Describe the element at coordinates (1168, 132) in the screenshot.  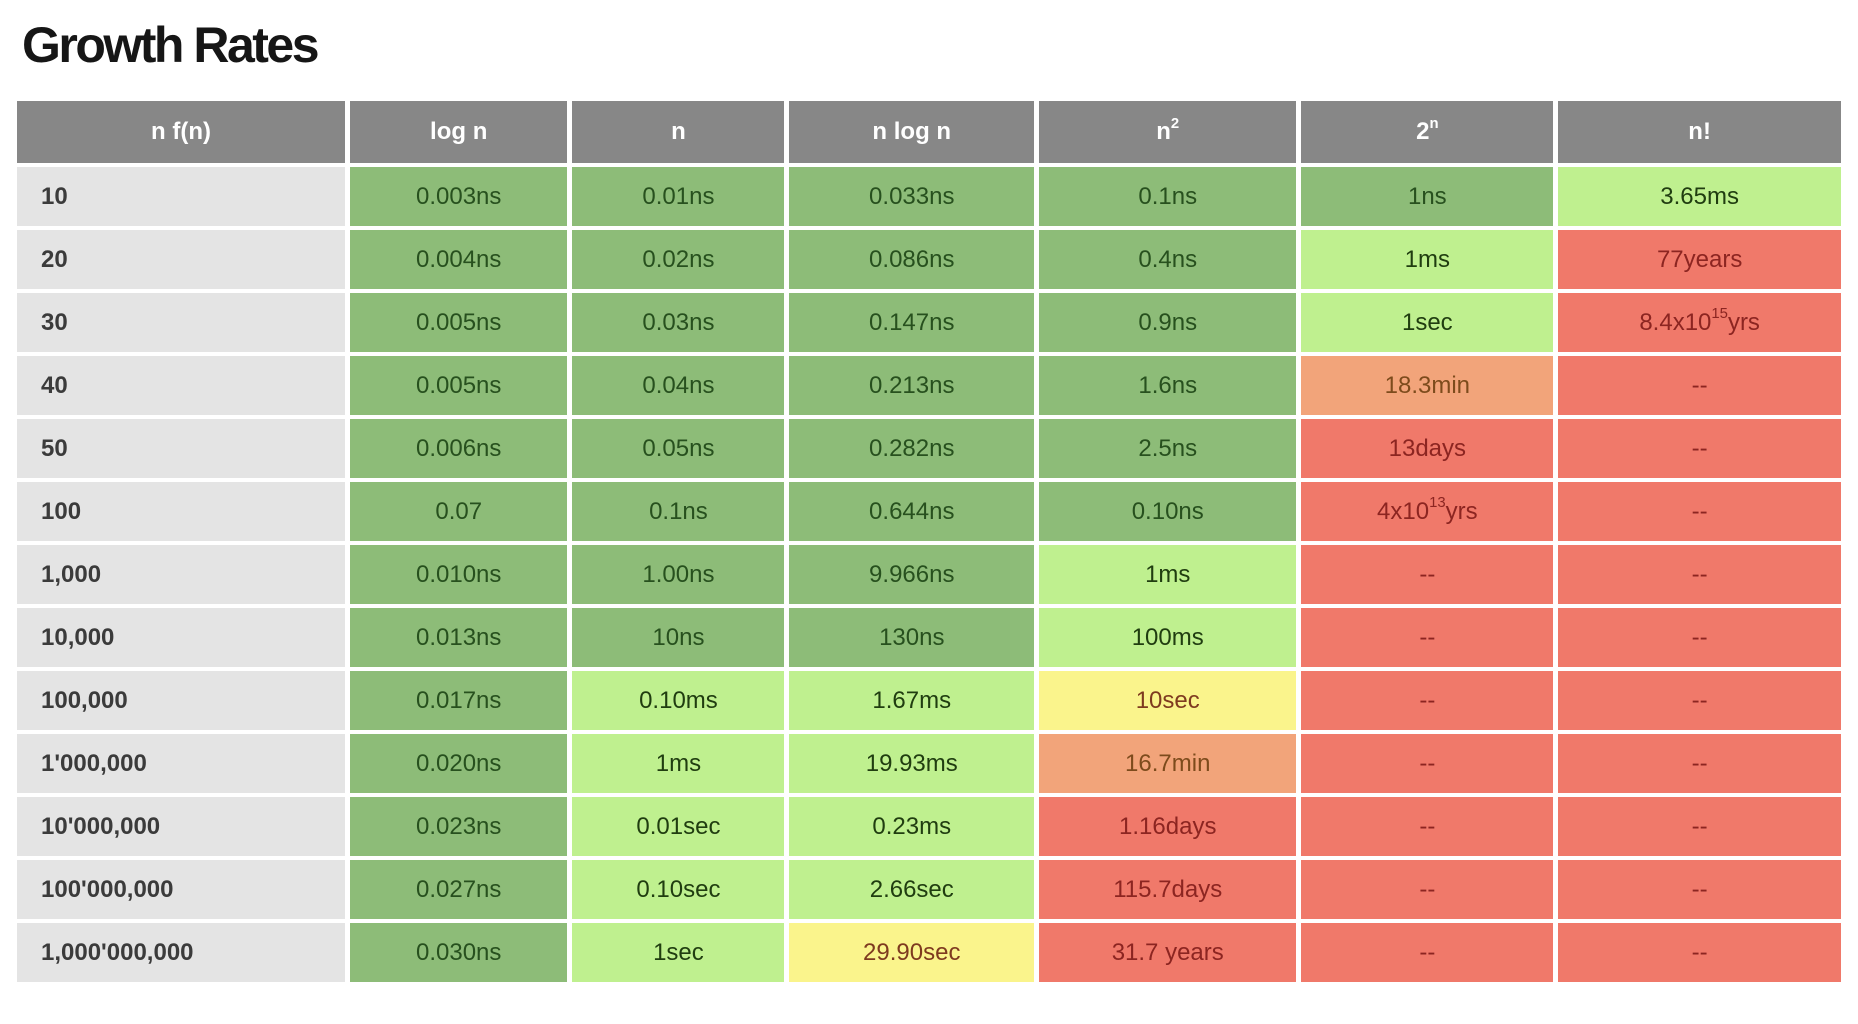
I see `column-header: n2` at that location.